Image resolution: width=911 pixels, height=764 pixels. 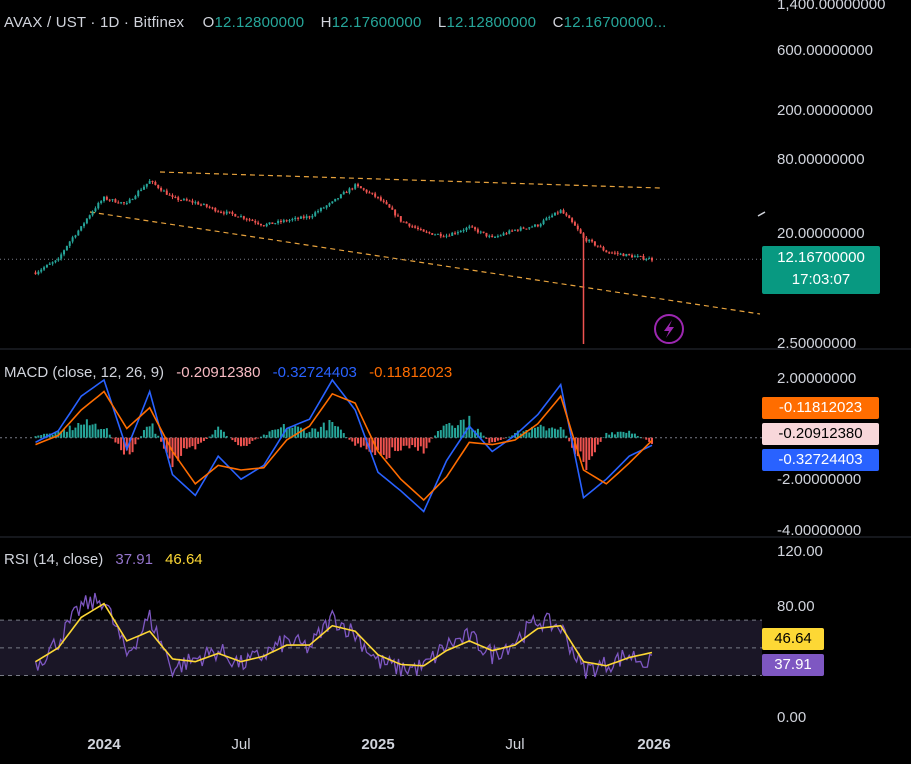 I want to click on macd-tick: 2.00000000, so click(x=817, y=378).